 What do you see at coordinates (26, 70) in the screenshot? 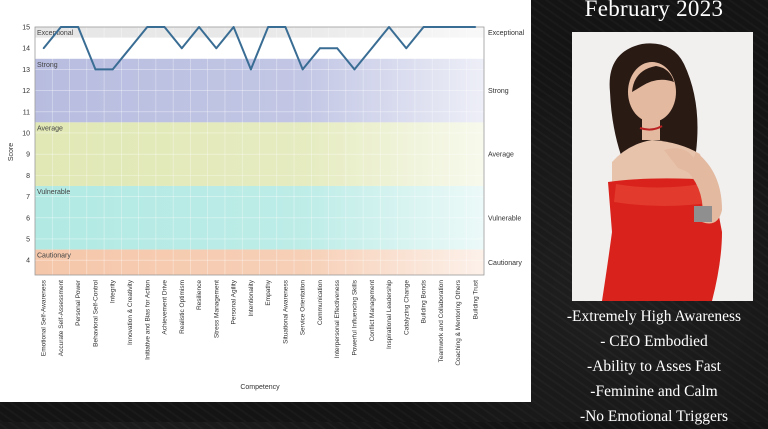
I see `y-tick-label: 13` at bounding box center [26, 70].